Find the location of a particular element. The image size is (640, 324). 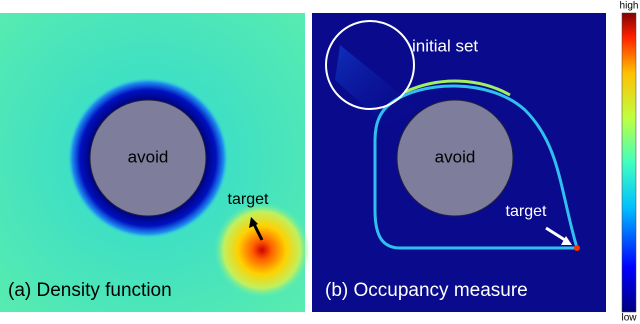

caption: (a) Density function is located at coordinates (90, 290).